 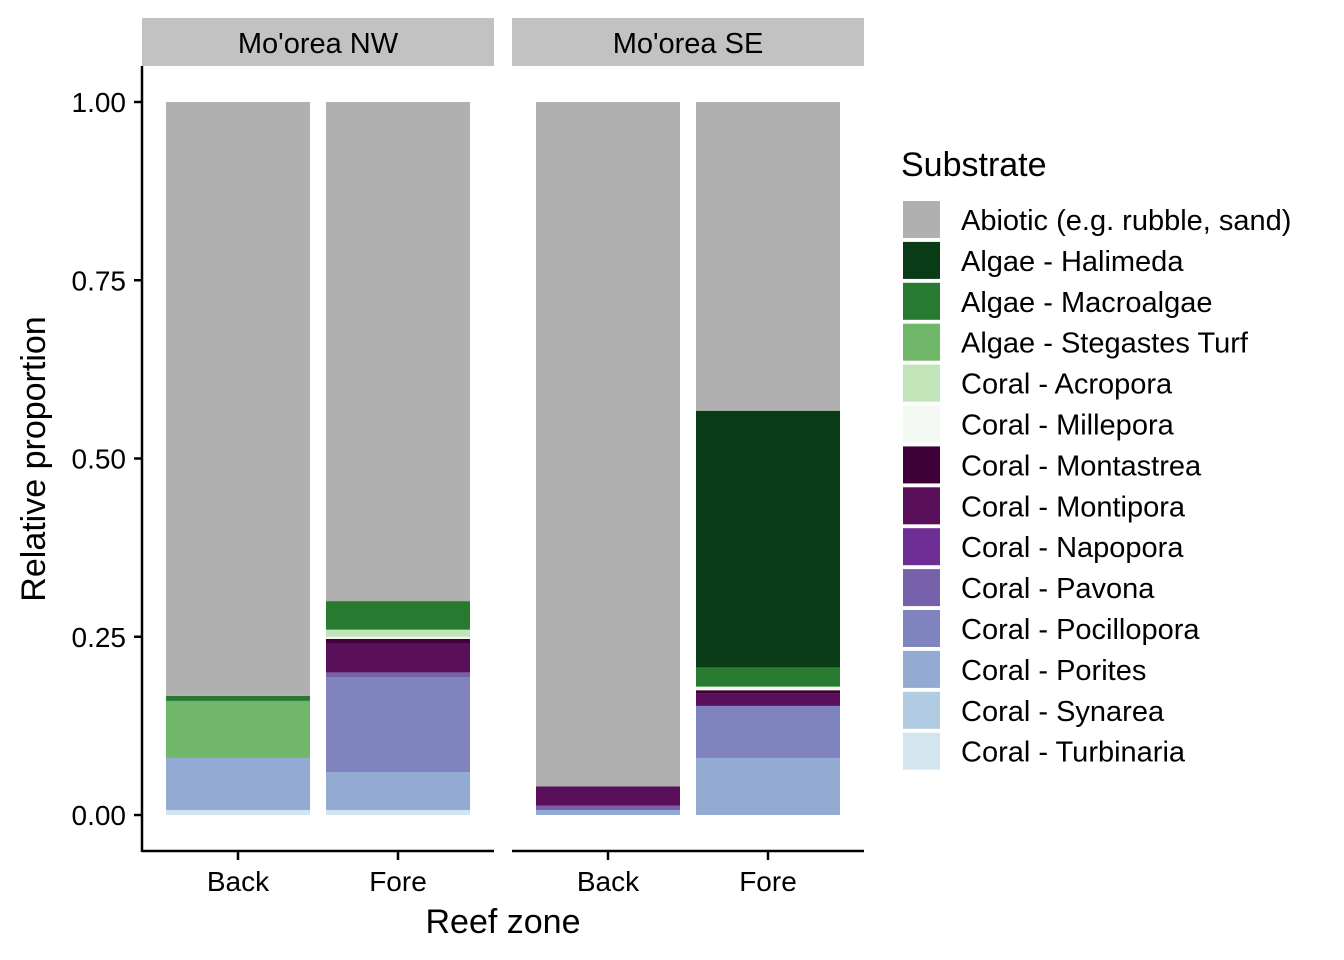 I want to click on facet-strip-se: Mo'orea SE, so click(x=688, y=42).